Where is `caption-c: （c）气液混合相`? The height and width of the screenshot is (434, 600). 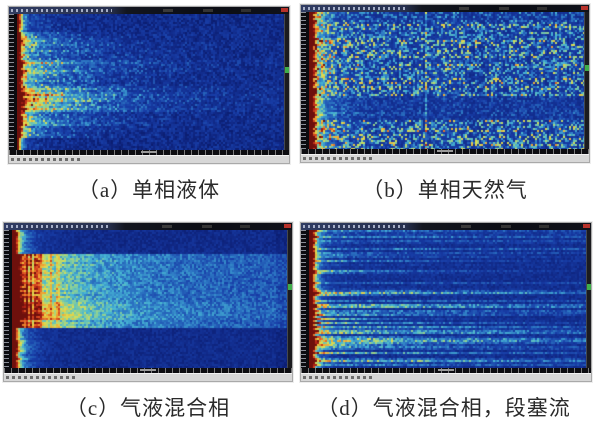 caption-c: （c）气液混合相 is located at coordinates (148, 408).